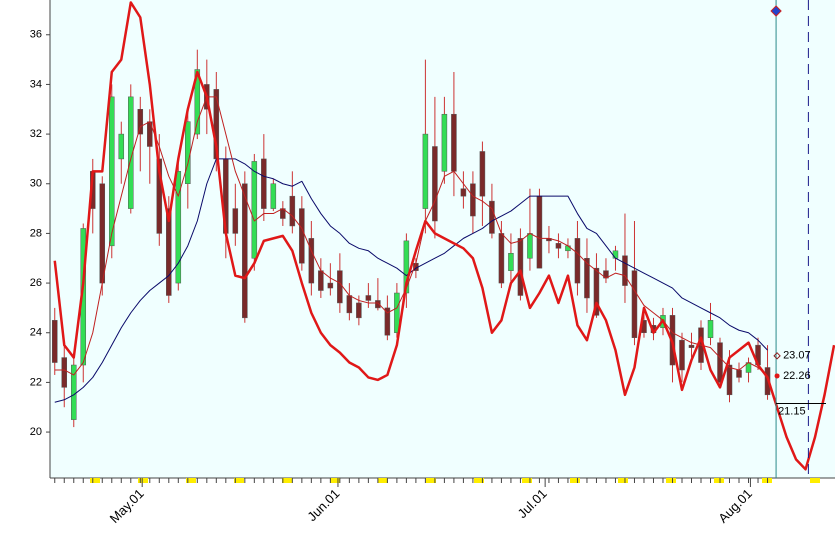  Describe the element at coordinates (776, 11) in the screenshot. I see `cursor-diamond` at that location.